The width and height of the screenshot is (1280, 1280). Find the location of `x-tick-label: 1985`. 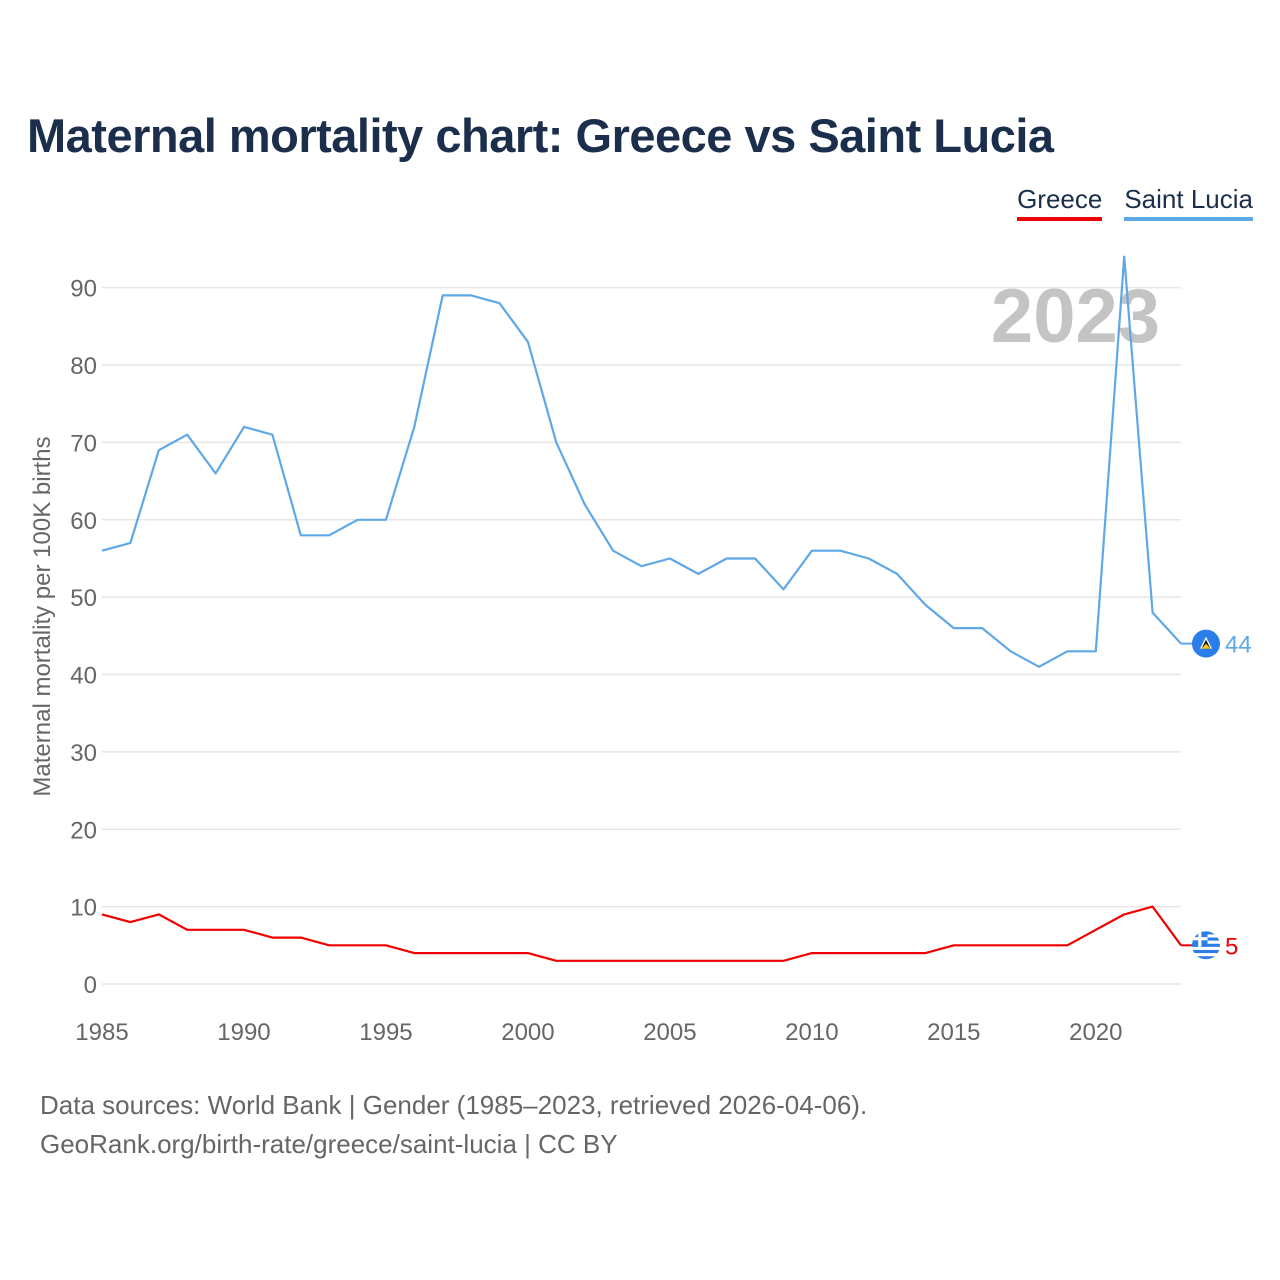

x-tick-label: 1985 is located at coordinates (101, 1032).